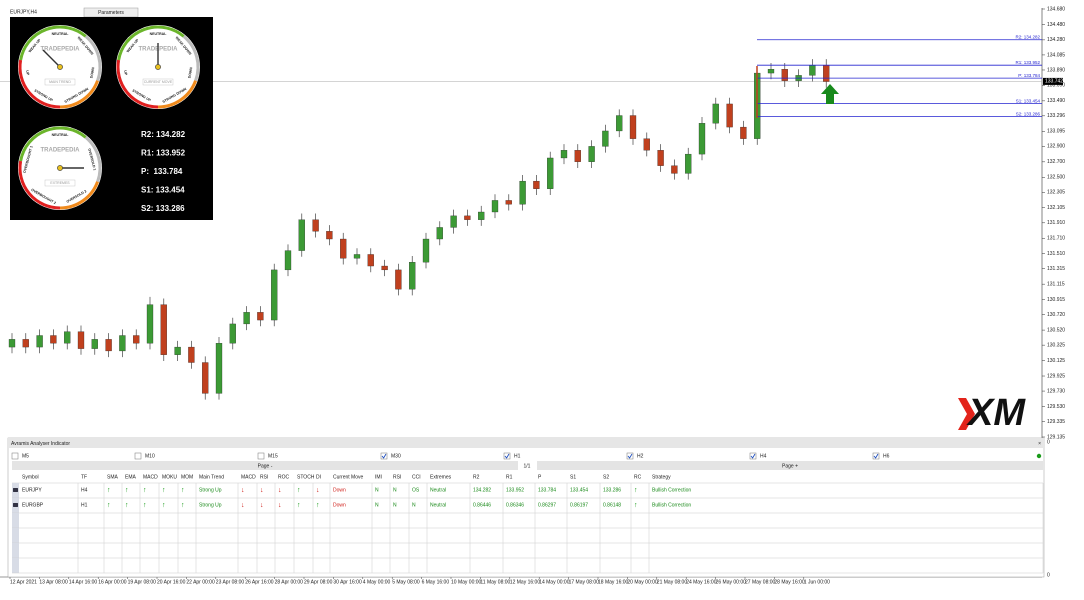 The height and width of the screenshot is (600, 1084). I want to click on timeframe-label: H2, so click(640, 456).